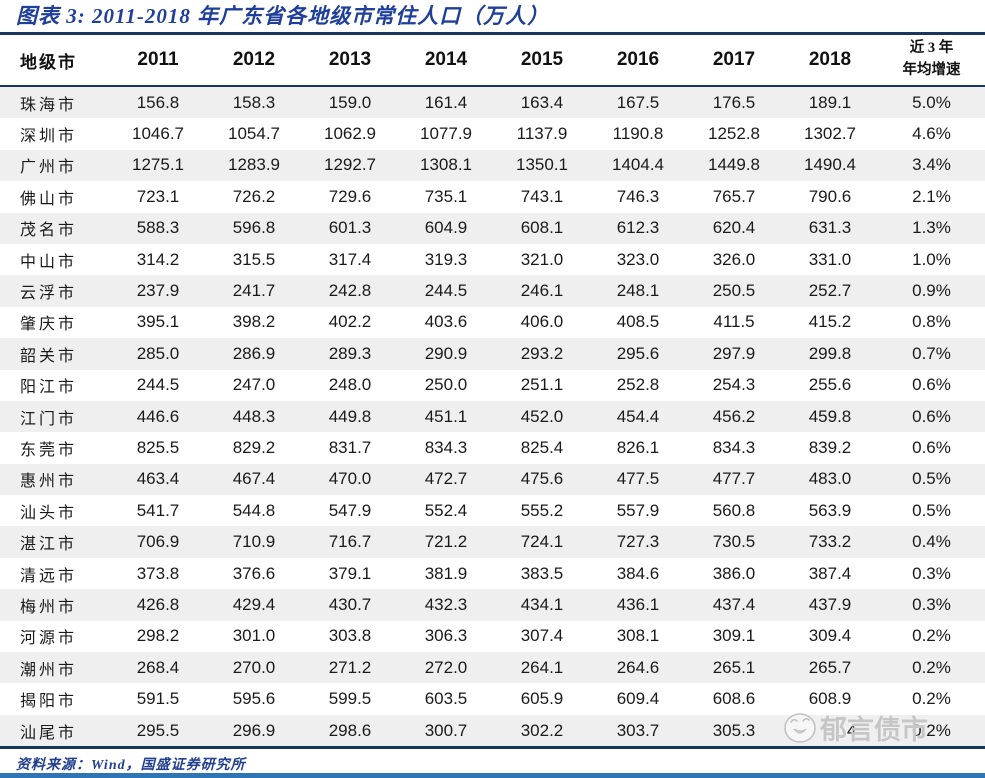 Image resolution: width=985 pixels, height=778 pixels. What do you see at coordinates (734, 259) in the screenshot?
I see `population-value: 326.0` at bounding box center [734, 259].